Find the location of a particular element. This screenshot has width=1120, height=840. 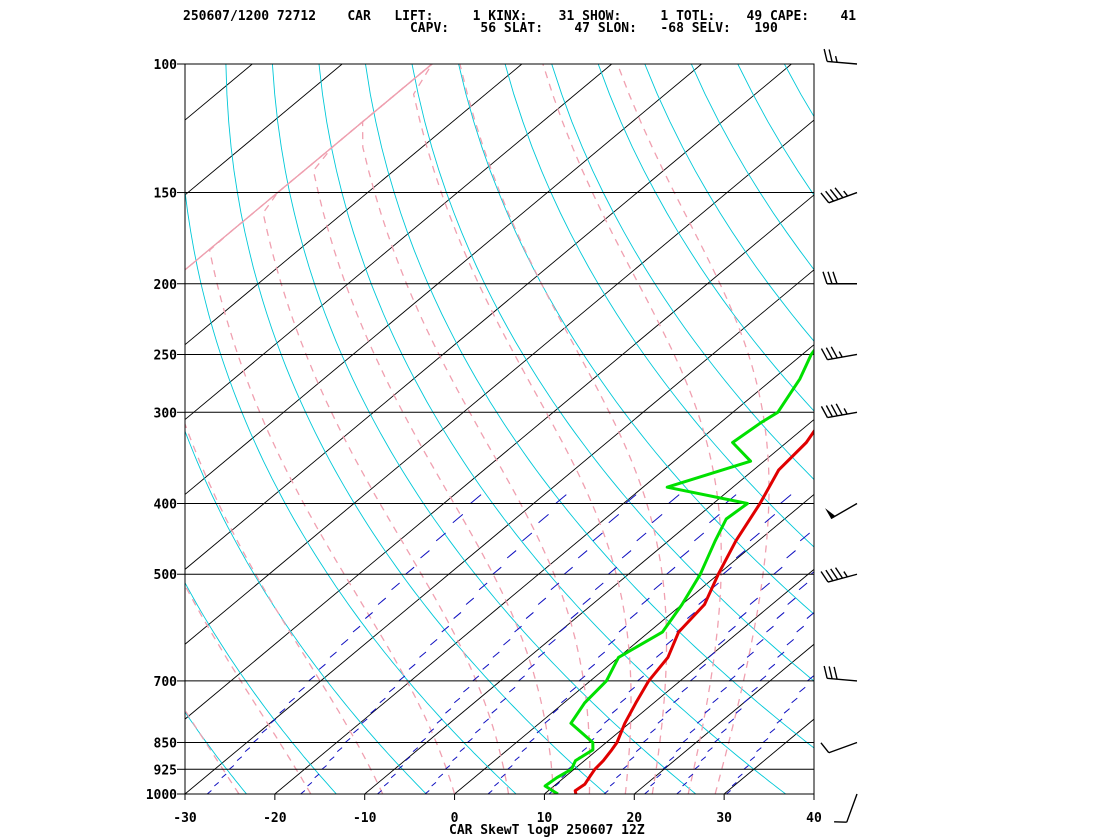

wind-barb-half-flag is located at coordinates (840, 354).